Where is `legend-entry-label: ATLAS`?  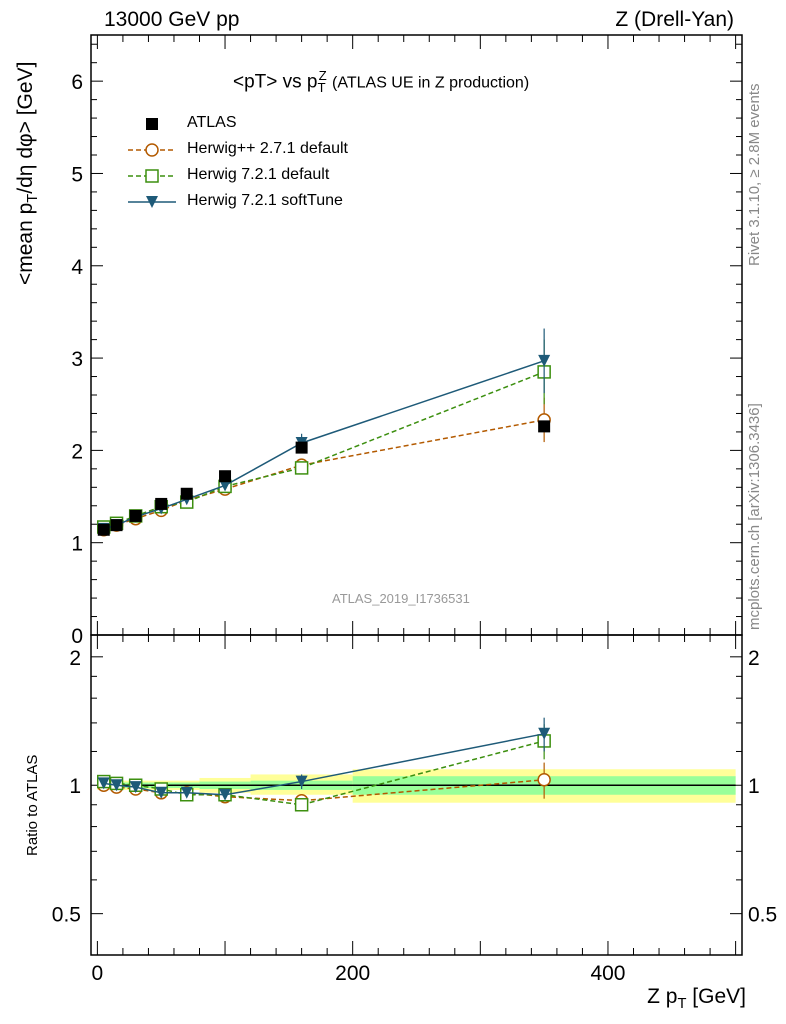 legend-entry-label: ATLAS is located at coordinates (212, 122).